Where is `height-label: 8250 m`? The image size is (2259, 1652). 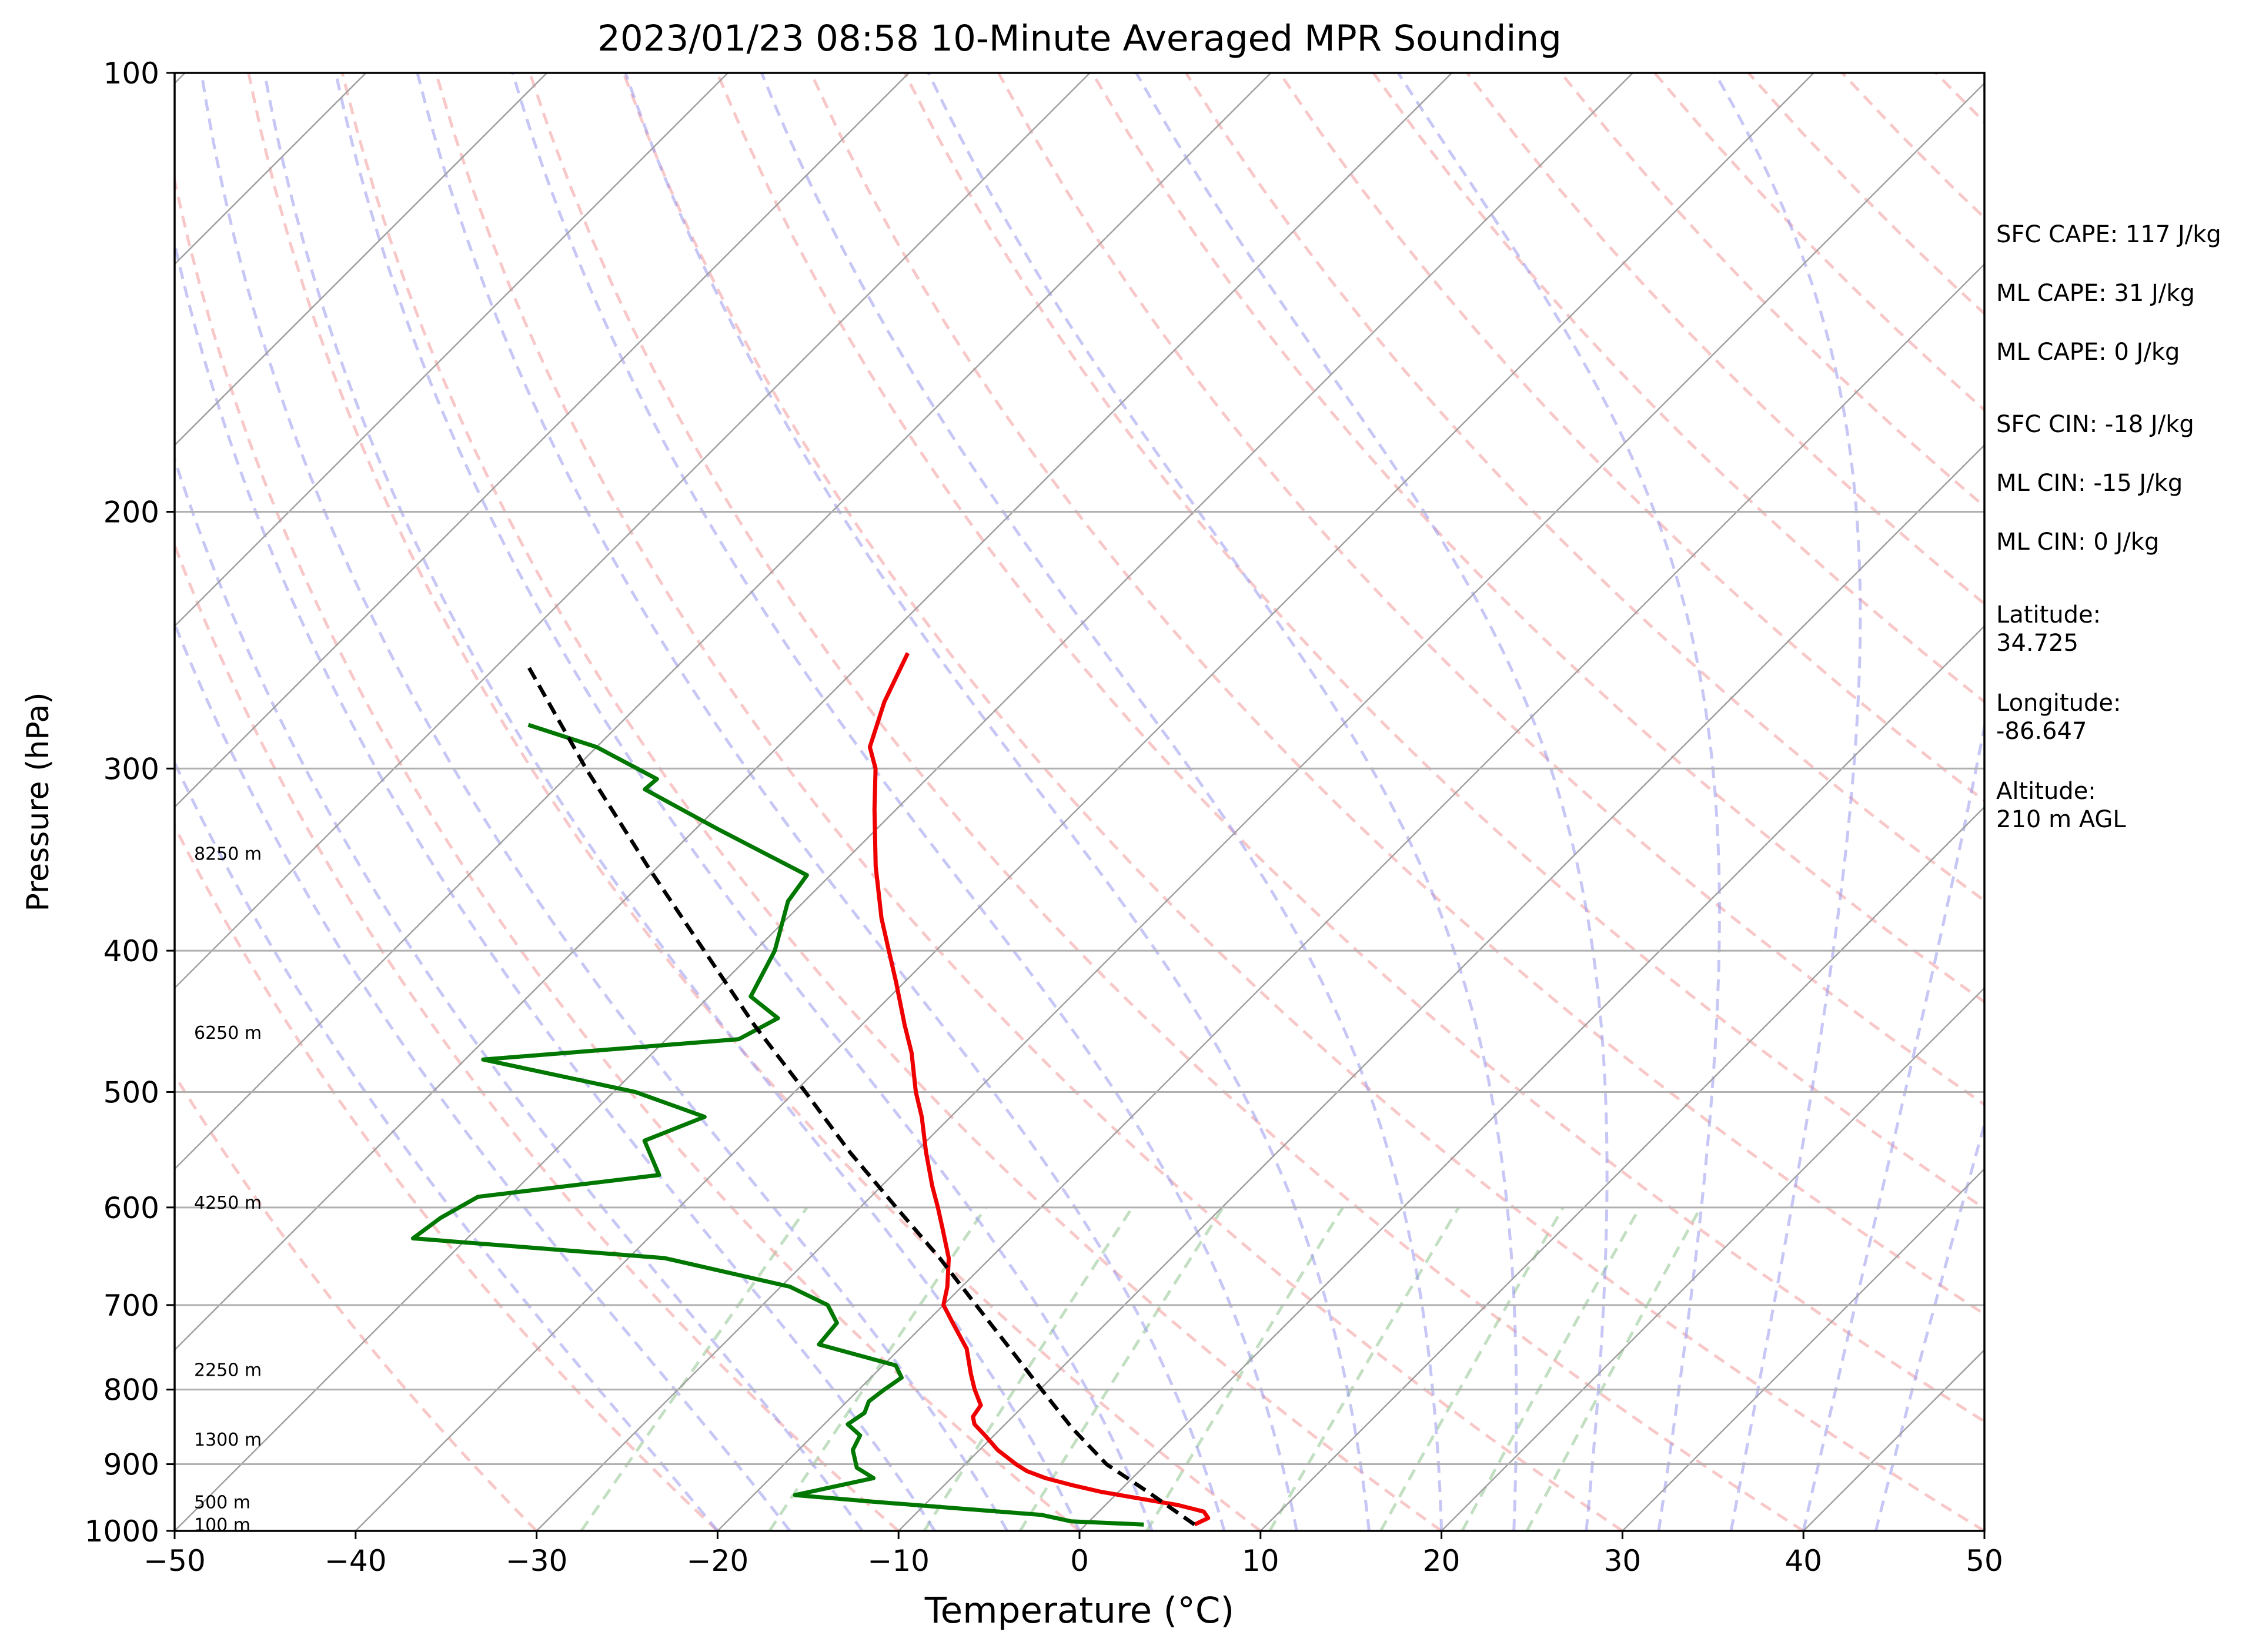
height-label: 8250 m is located at coordinates (228, 855).